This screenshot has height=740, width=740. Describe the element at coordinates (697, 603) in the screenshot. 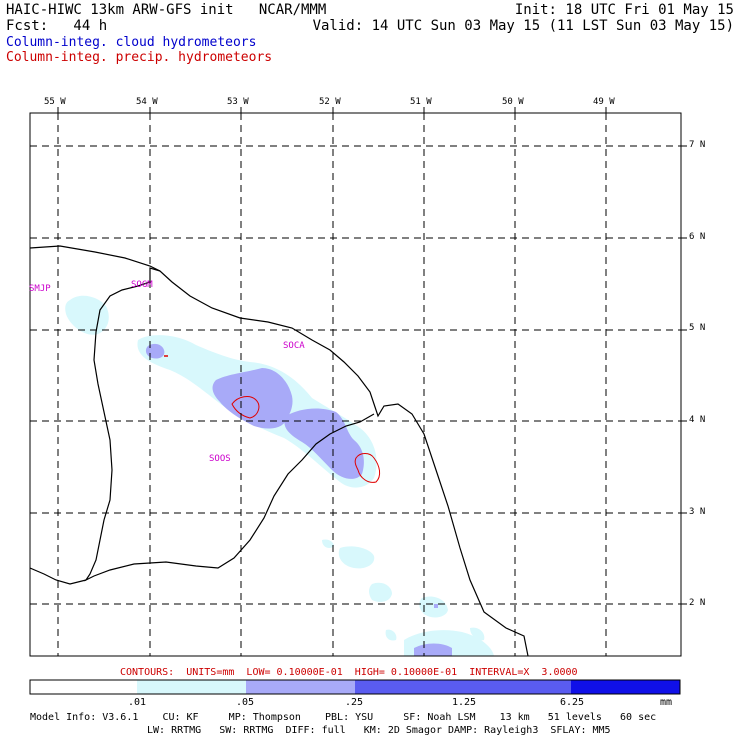

I see `lat-label-2n: 2 N` at that location.